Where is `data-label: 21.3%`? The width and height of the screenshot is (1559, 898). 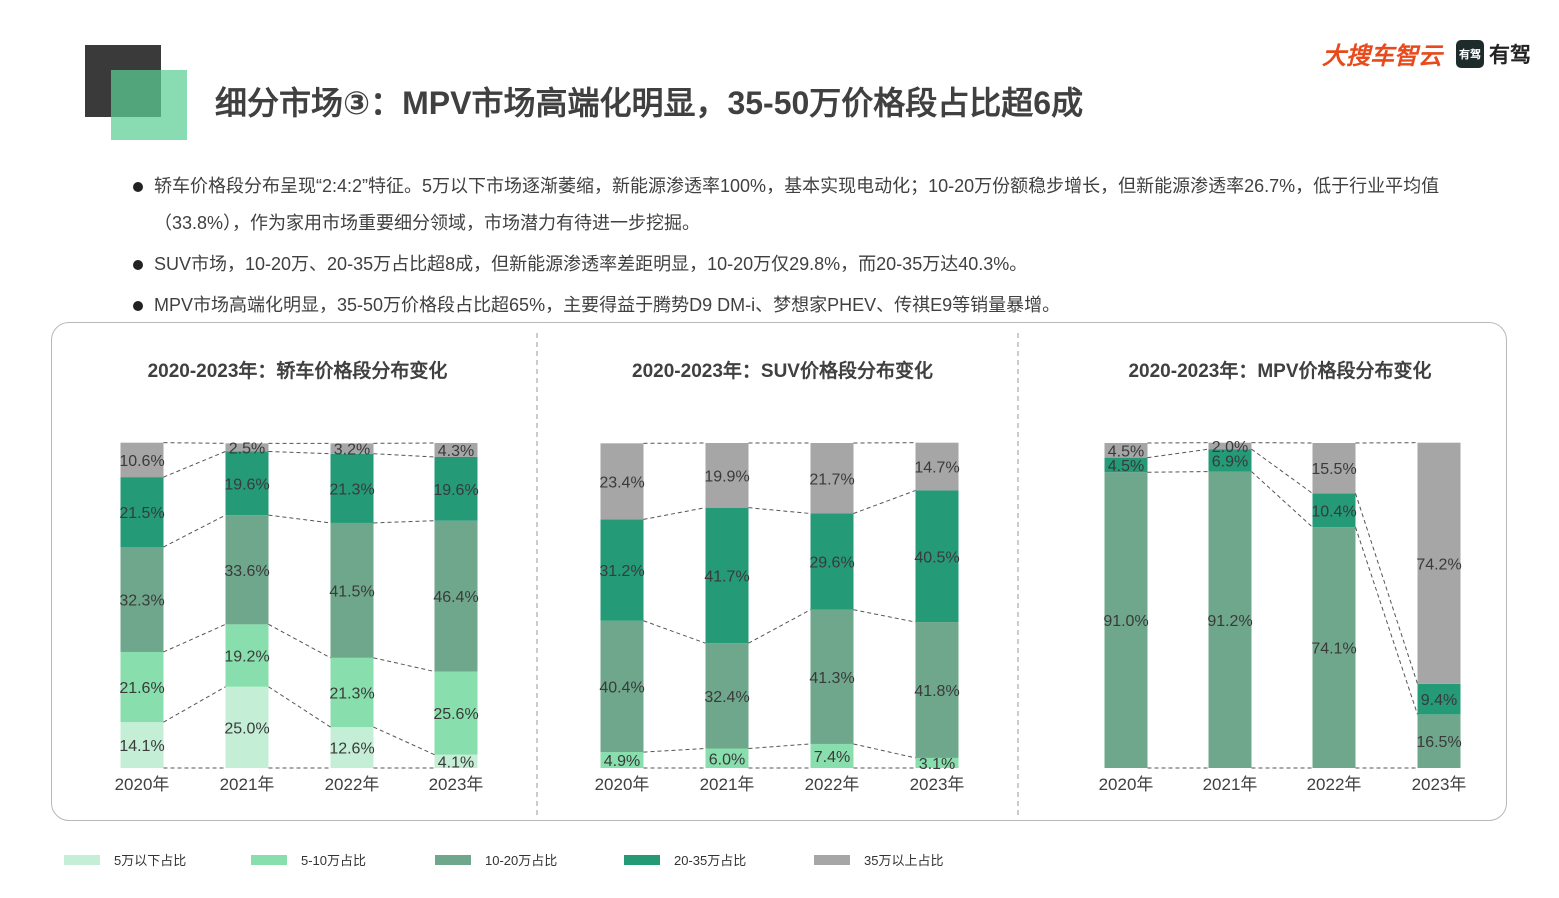 data-label: 21.3% is located at coordinates (351, 489).